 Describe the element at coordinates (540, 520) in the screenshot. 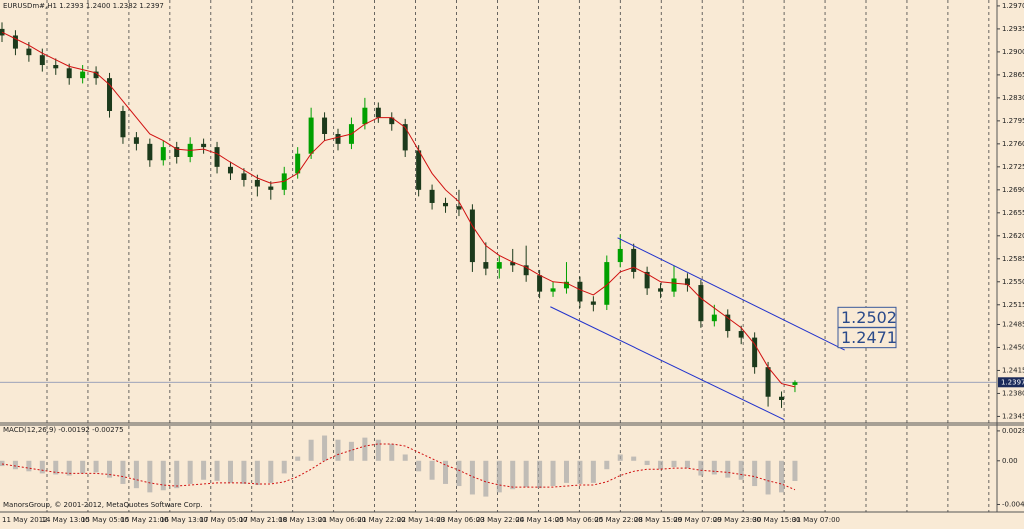

I see `x-tick-label: 24 May 14:00` at that location.